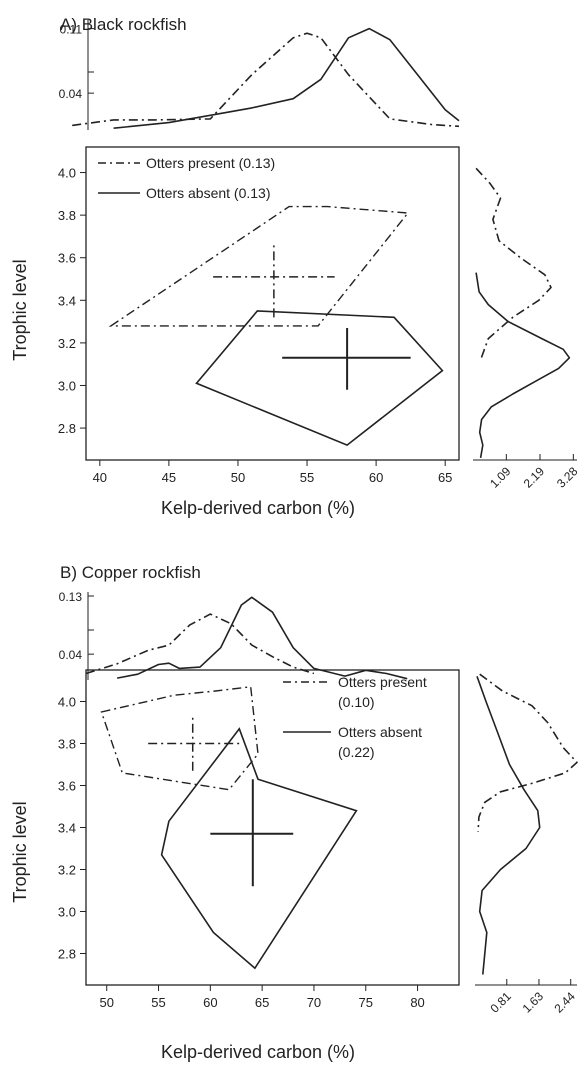 Image resolution: width=583 pixels, height=1066 pixels. I want to click on panel-b-top-density-present, so click(200, 644).